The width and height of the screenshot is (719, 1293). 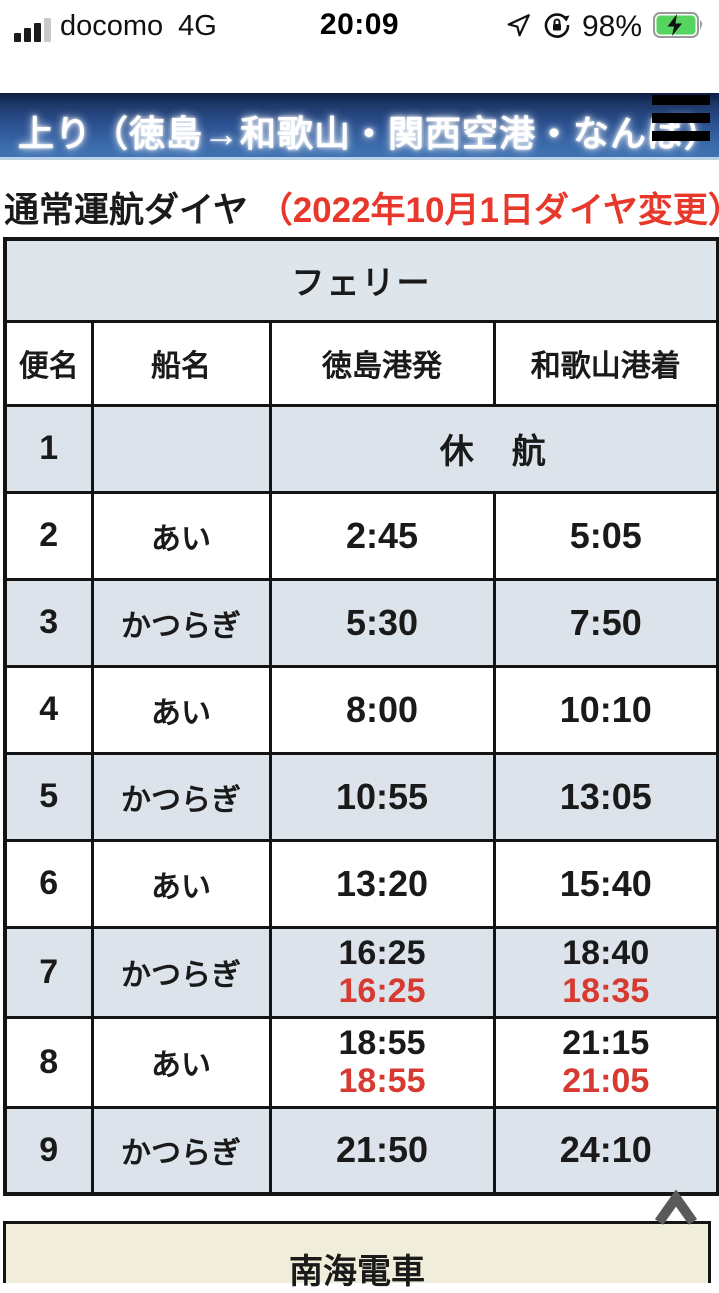 What do you see at coordinates (382, 883) in the screenshot?
I see `cell-departure: 13:20` at bounding box center [382, 883].